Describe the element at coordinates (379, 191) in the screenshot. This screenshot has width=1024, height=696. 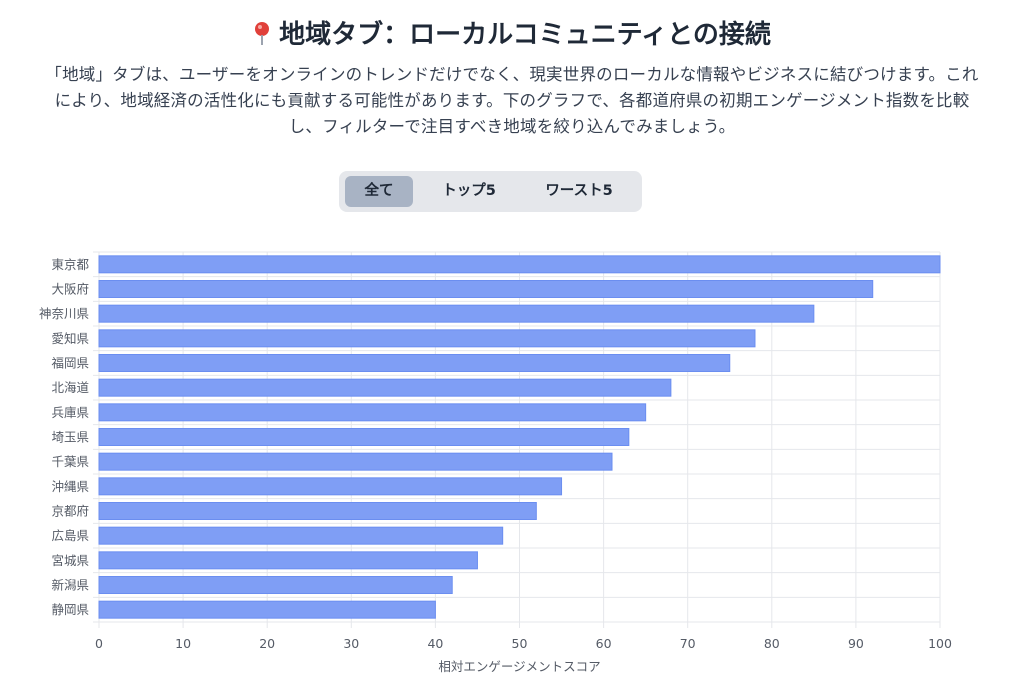
I see `filter-all-button: 全て` at that location.